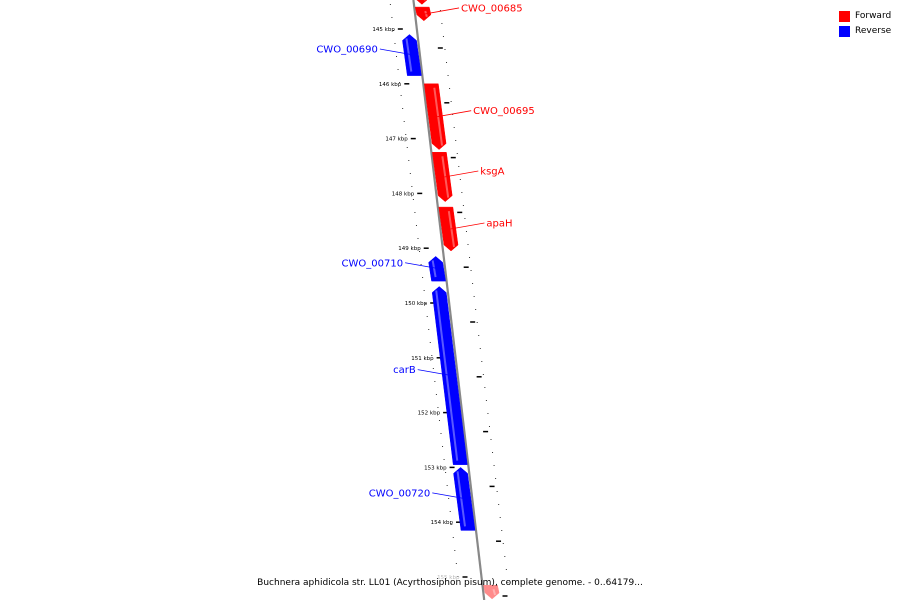 The image size is (900, 600). Describe the element at coordinates (873, 31) in the screenshot. I see `legend-reverse-label: Reverse` at that location.